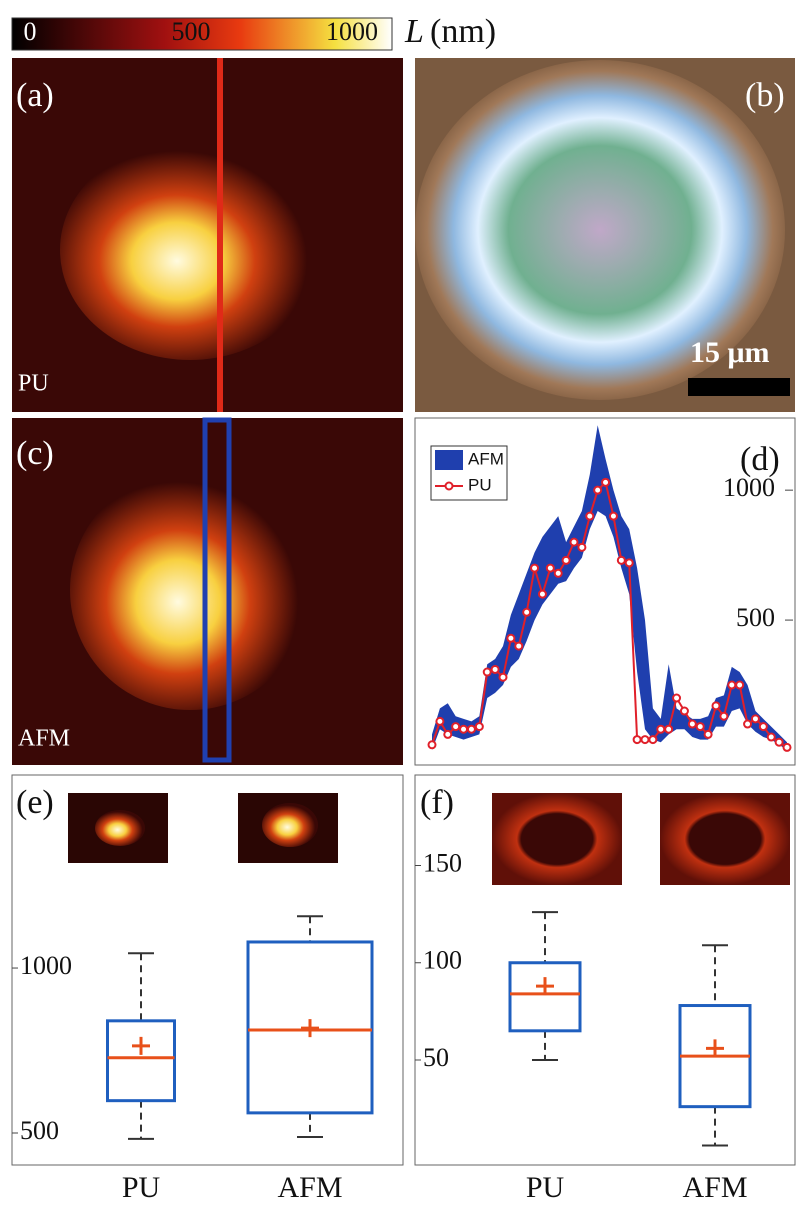  I want to click on caption: PU, so click(33, 384).